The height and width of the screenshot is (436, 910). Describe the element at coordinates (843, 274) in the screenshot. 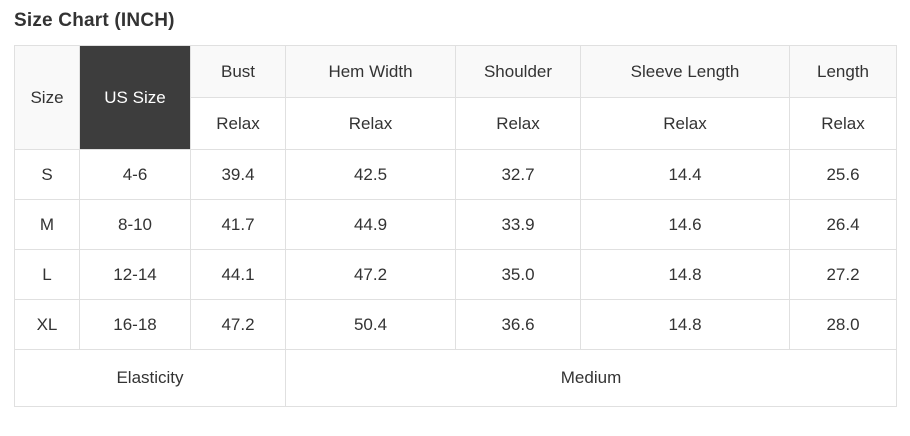

I see `length-cell: 27.2` at that location.